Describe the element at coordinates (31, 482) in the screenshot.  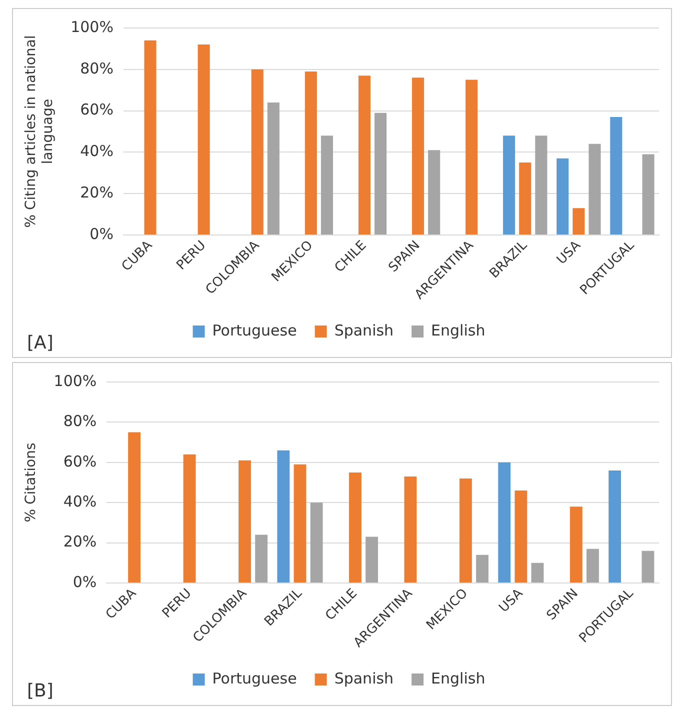
I see `y-axis-title: % Citations` at that location.